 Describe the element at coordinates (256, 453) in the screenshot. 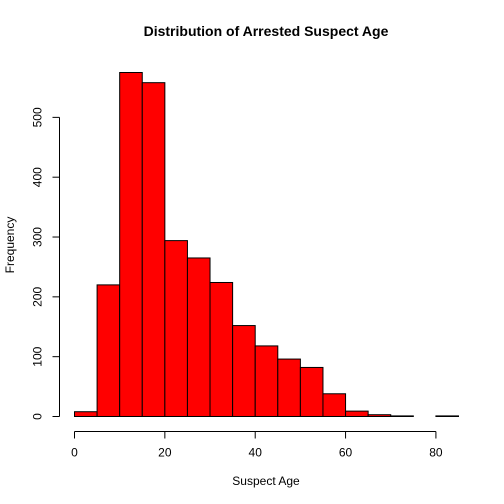

I see `x-tick-label: 40` at that location.